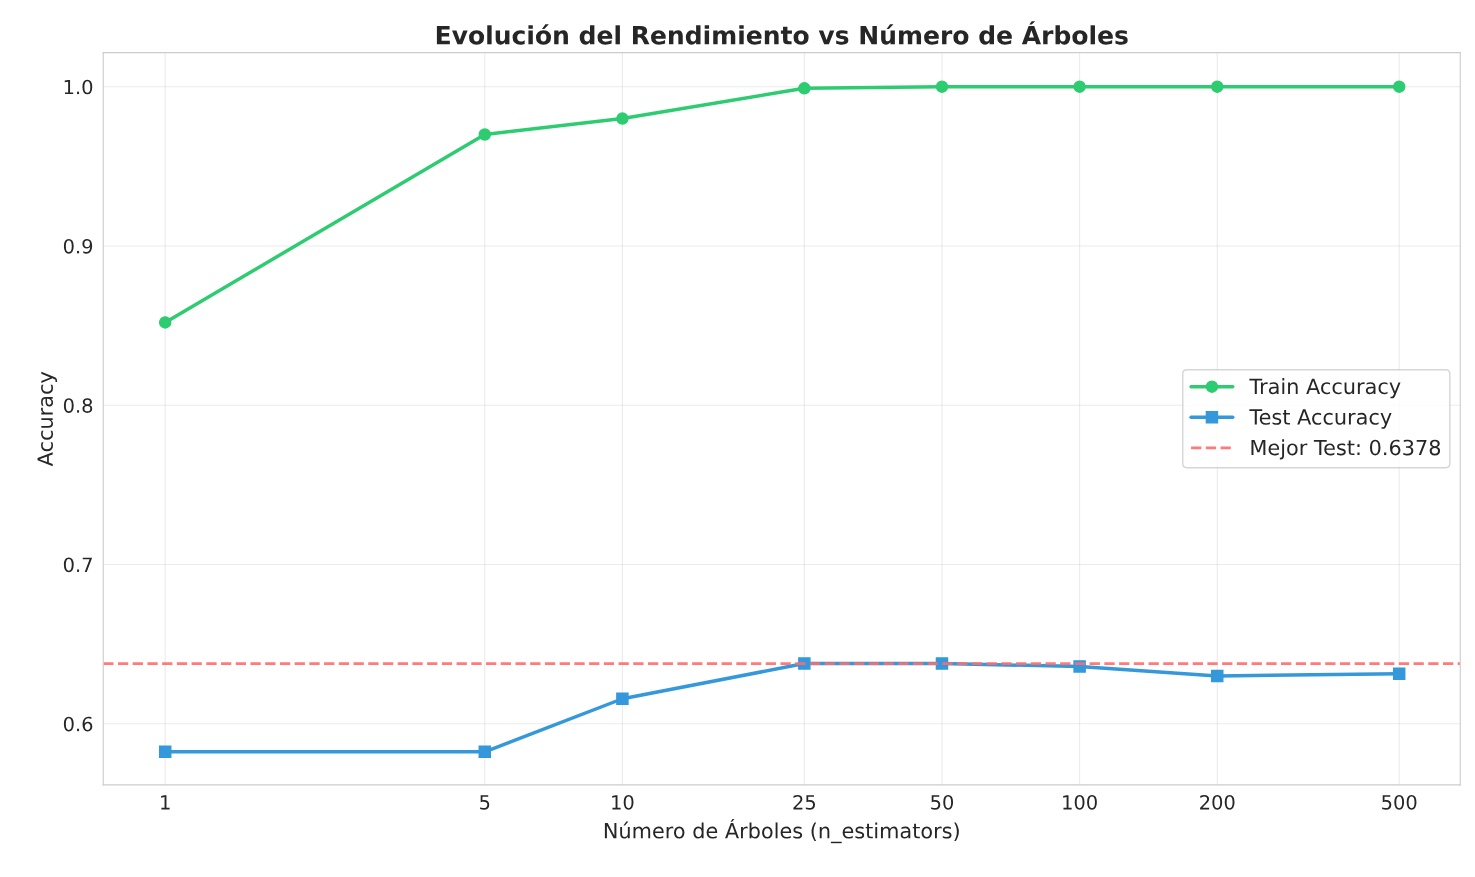 The width and height of the screenshot is (1475, 877). Describe the element at coordinates (1399, 802) in the screenshot. I see `x-tick-label: 500` at that location.